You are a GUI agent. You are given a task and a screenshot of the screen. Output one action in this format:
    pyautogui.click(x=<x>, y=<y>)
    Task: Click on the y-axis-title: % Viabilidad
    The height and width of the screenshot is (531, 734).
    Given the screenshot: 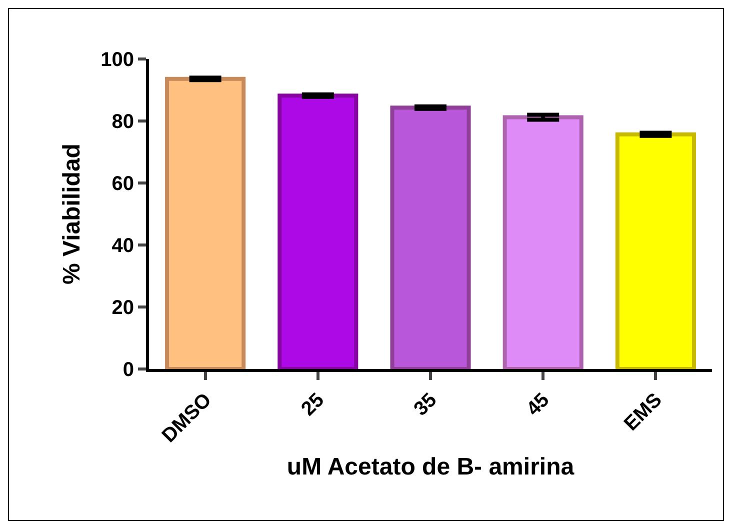 What is the action you would take?
    pyautogui.click(x=72, y=214)
    